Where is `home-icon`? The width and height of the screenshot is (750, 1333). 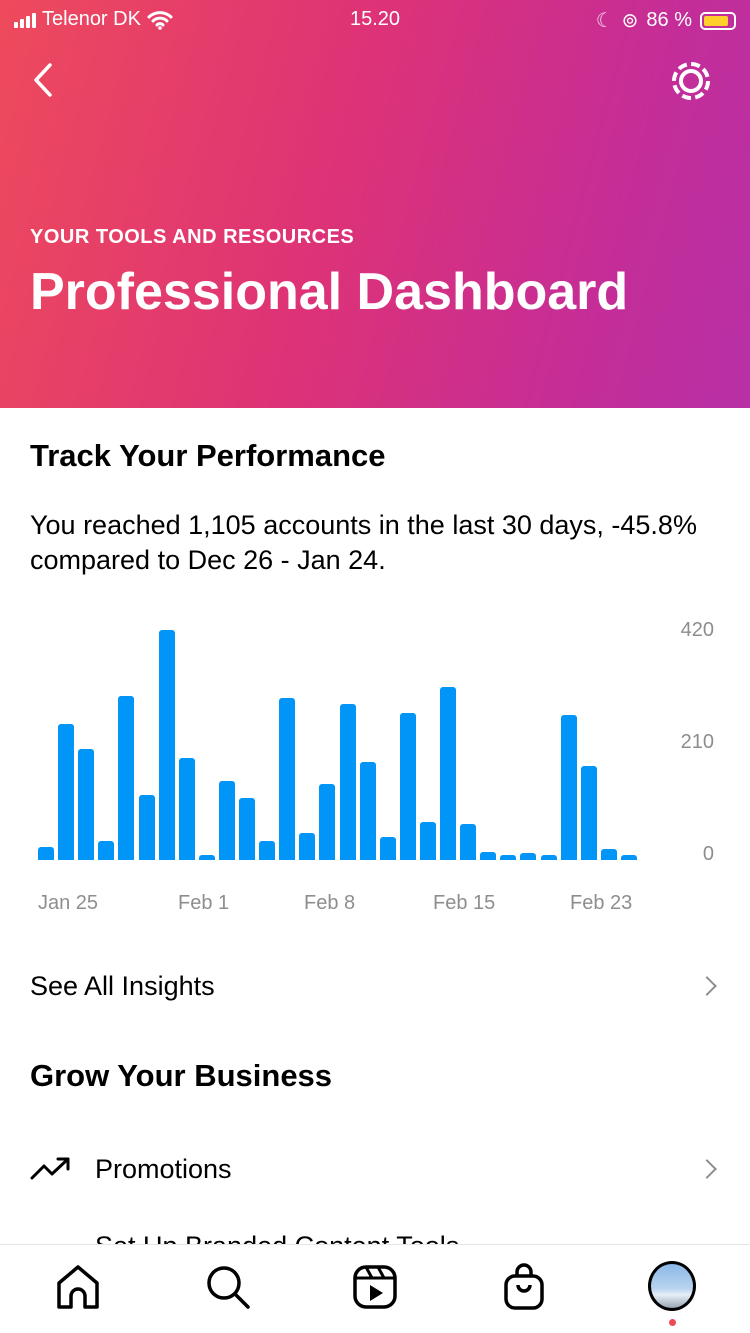
home-icon is located at coordinates (78, 1287).